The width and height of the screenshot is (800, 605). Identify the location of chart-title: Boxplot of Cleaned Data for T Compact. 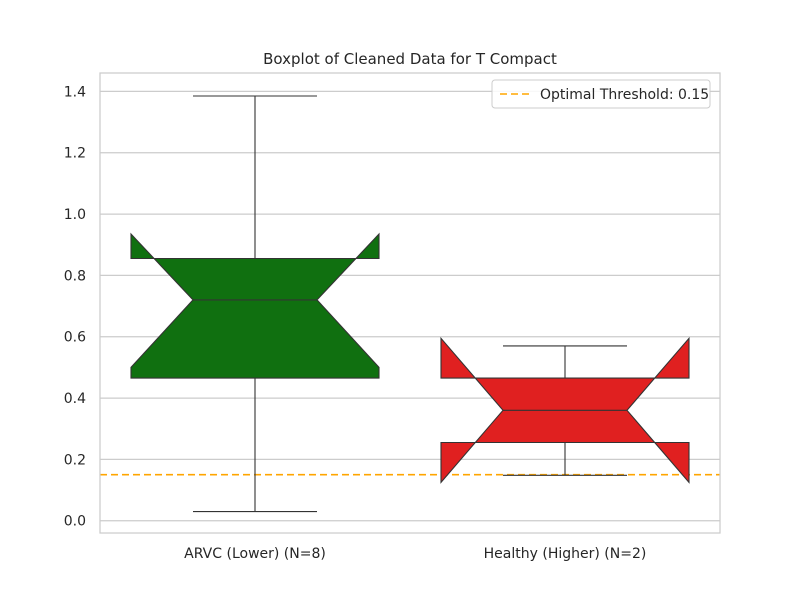
(410, 59).